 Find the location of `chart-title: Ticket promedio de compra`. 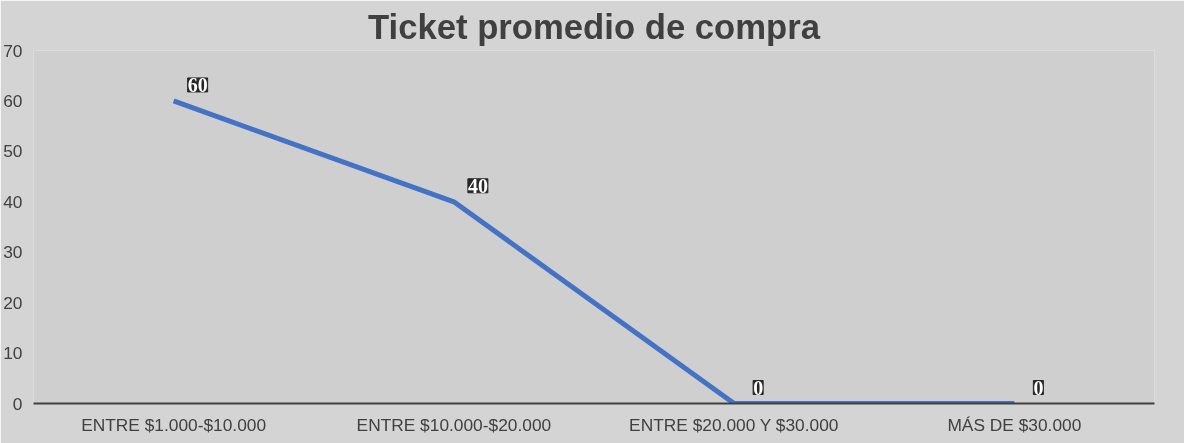

chart-title: Ticket promedio de compra is located at coordinates (594, 26).